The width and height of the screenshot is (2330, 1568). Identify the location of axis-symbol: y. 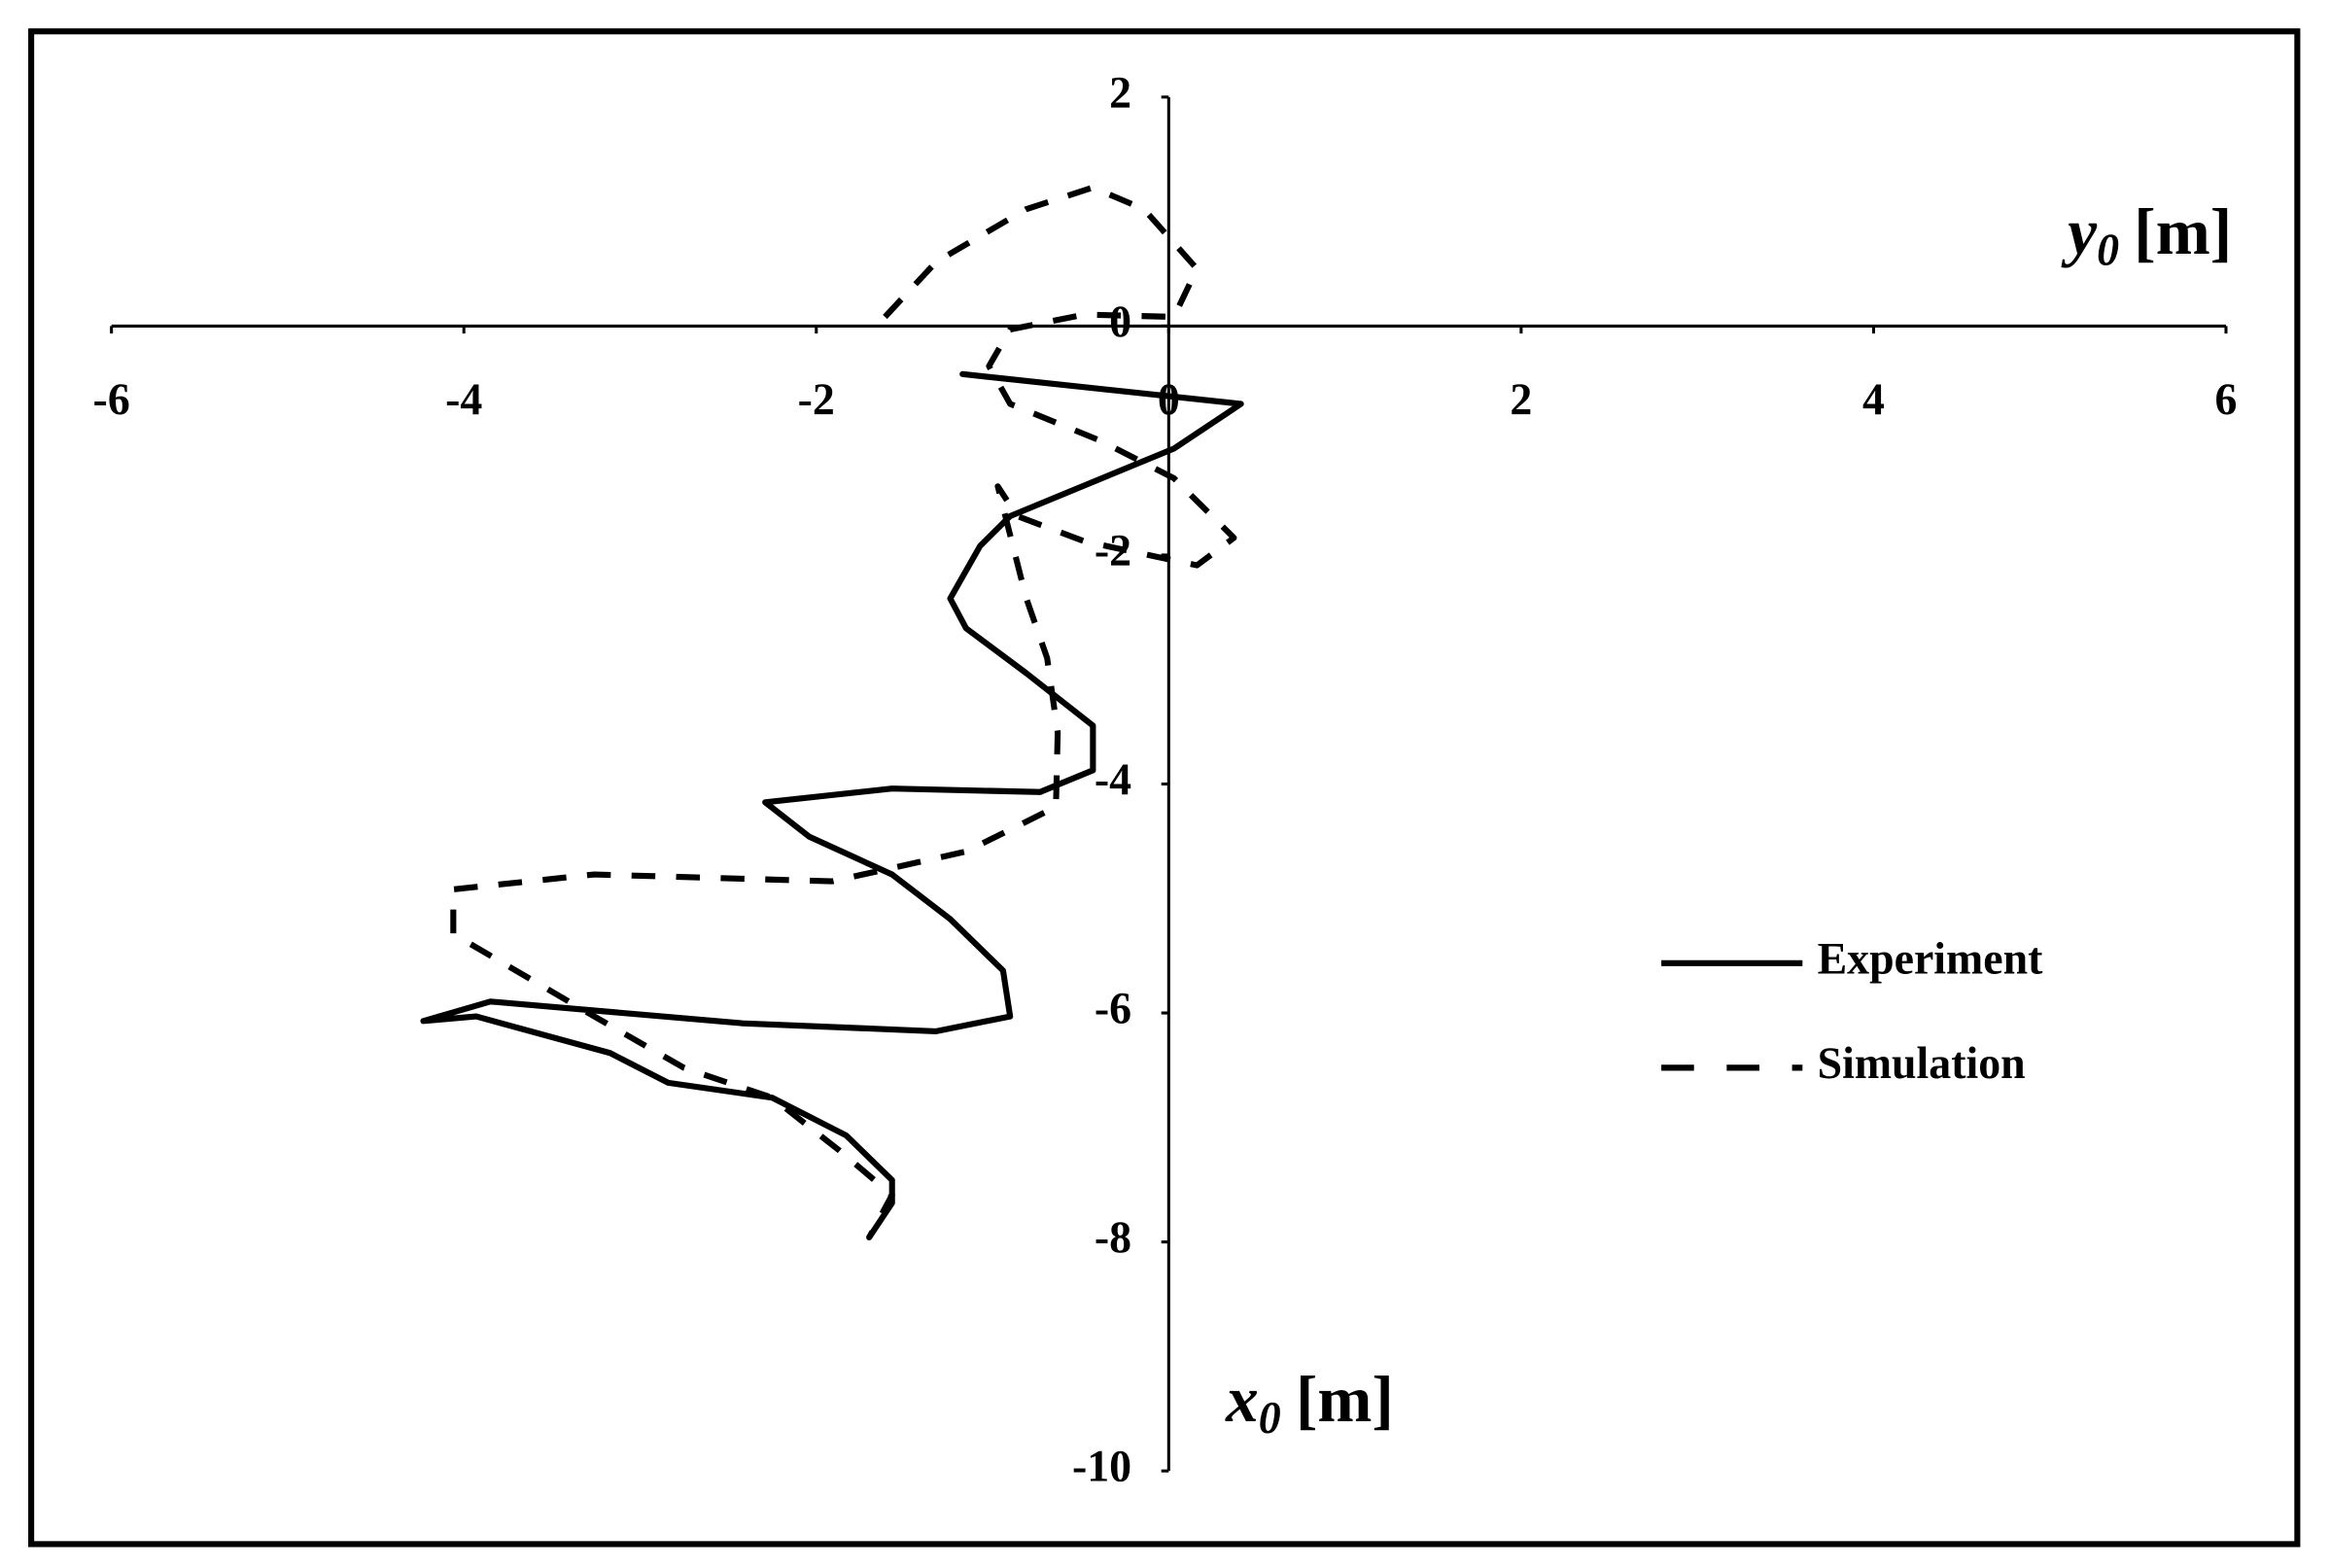
(2080, 231).